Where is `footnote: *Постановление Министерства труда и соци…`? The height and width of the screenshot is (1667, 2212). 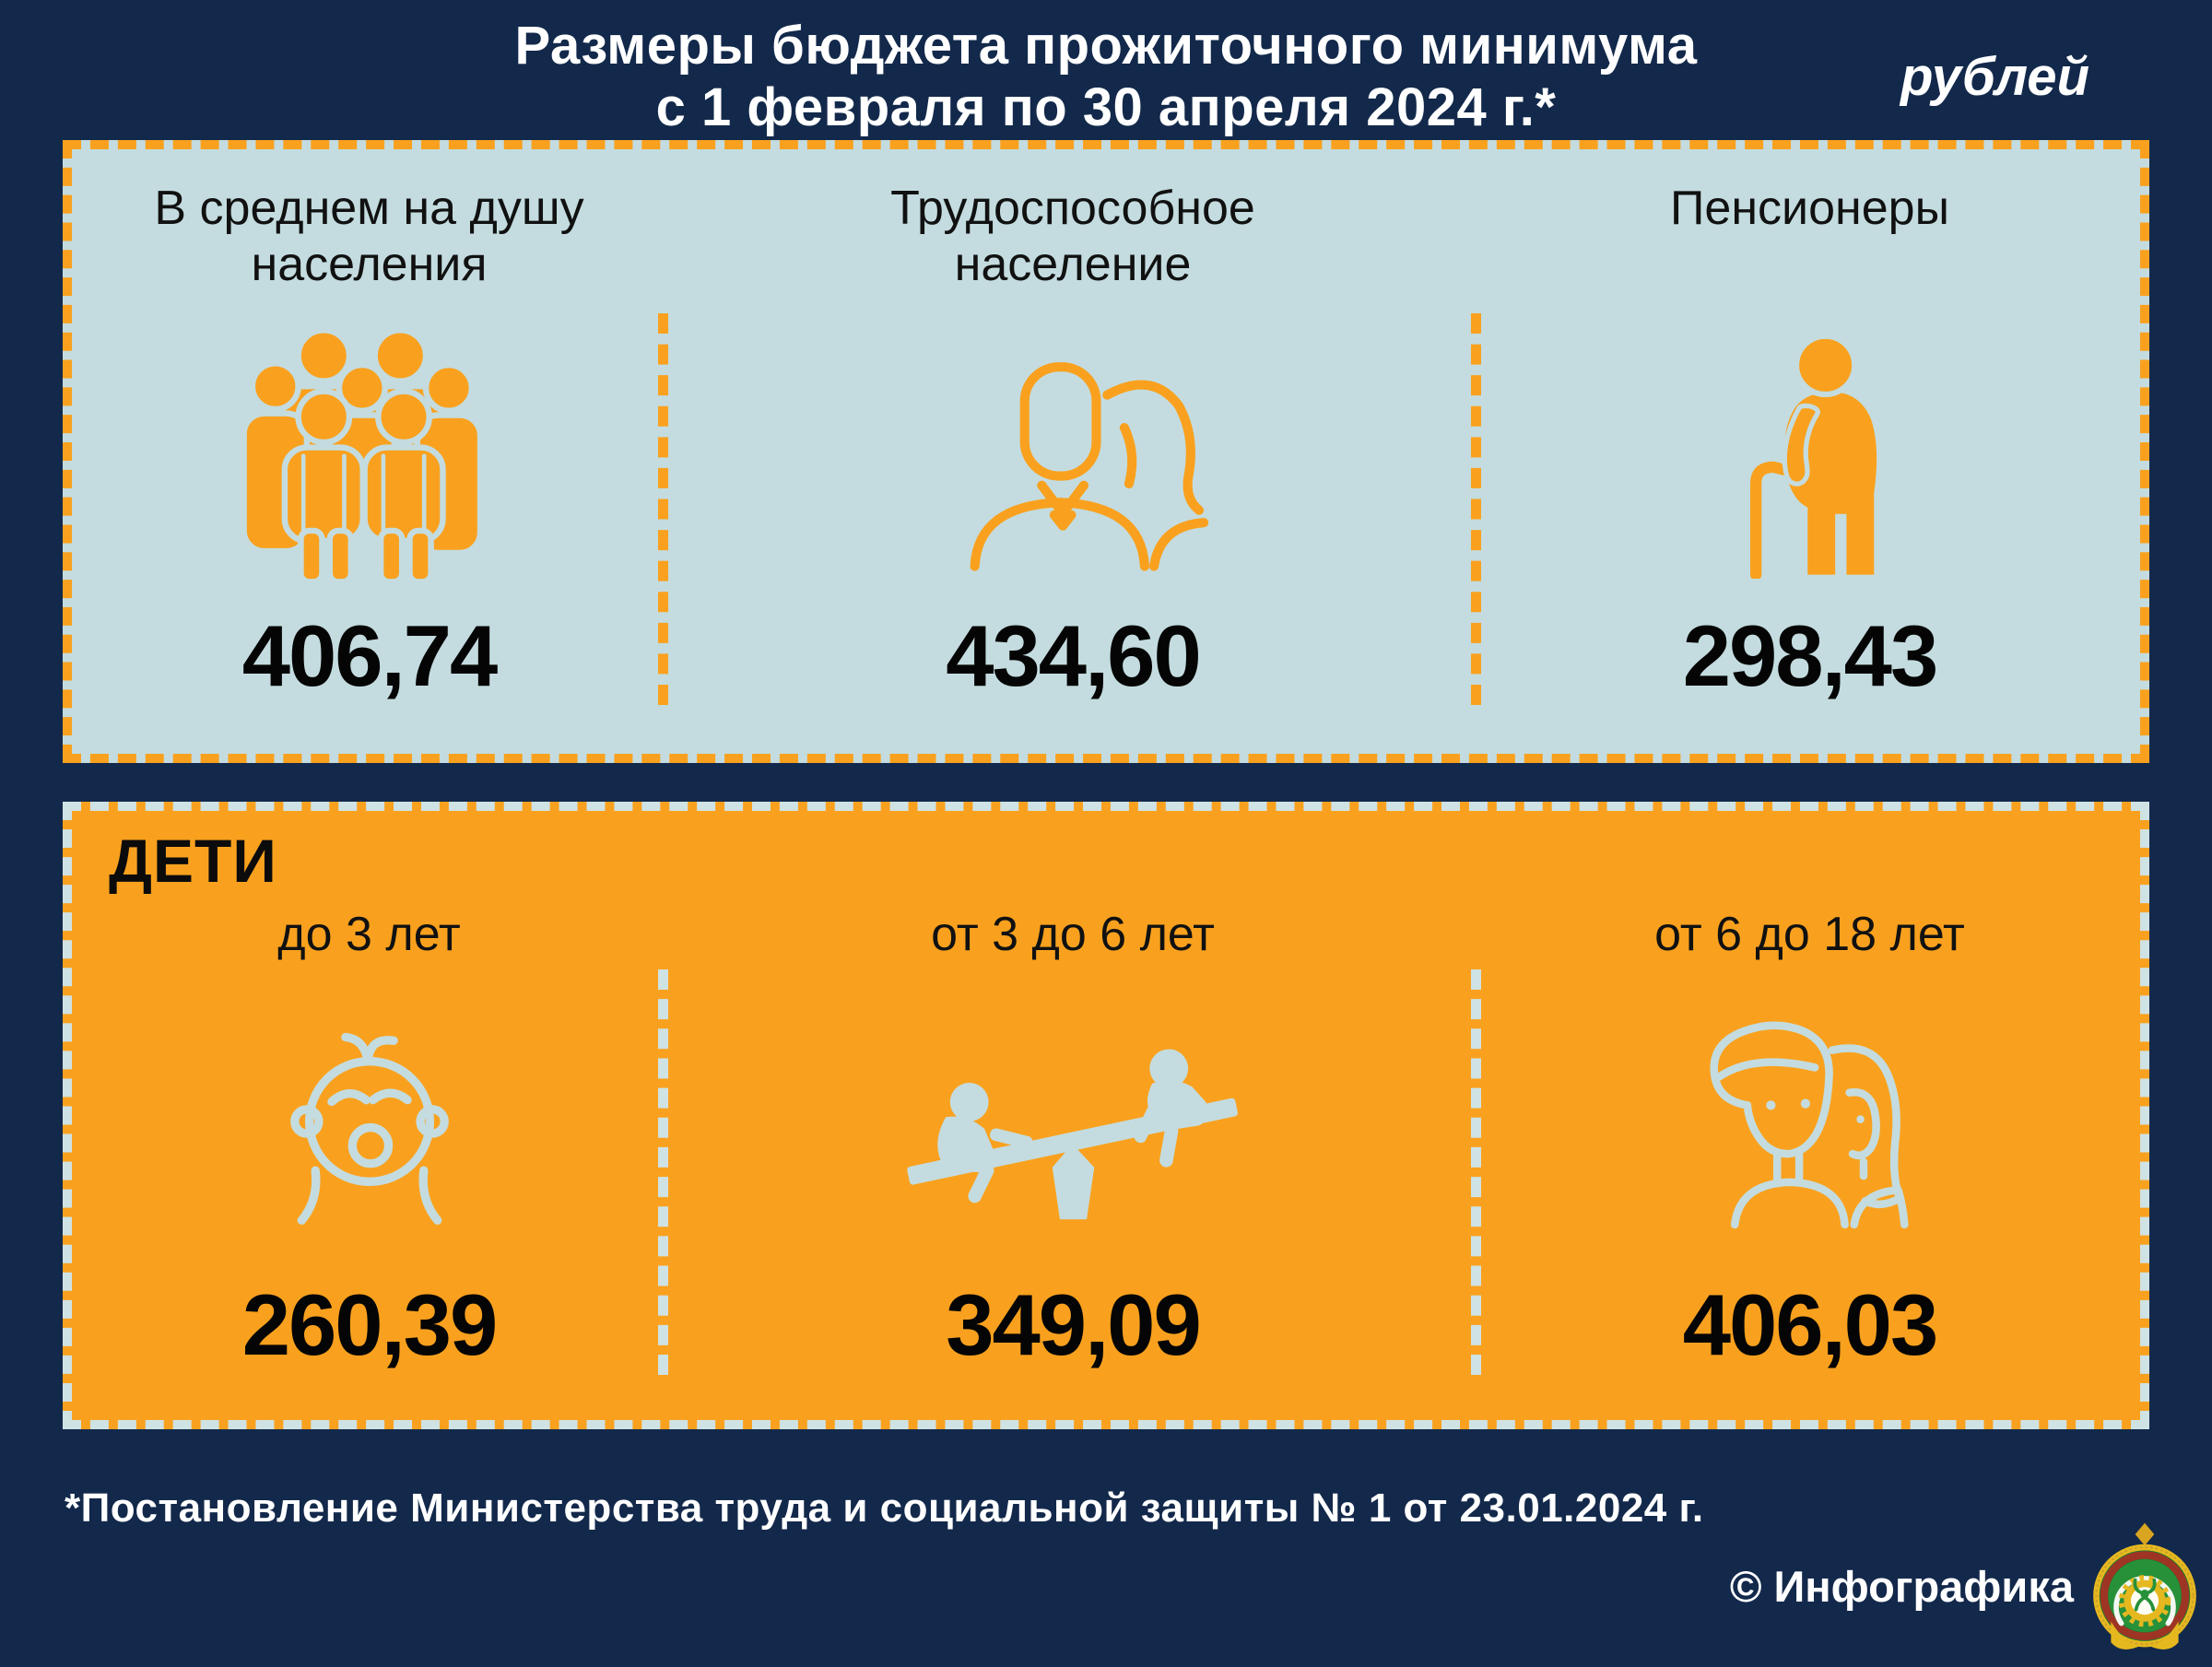
footnote: *Постановление Министерства труда и соци… is located at coordinates (884, 1508).